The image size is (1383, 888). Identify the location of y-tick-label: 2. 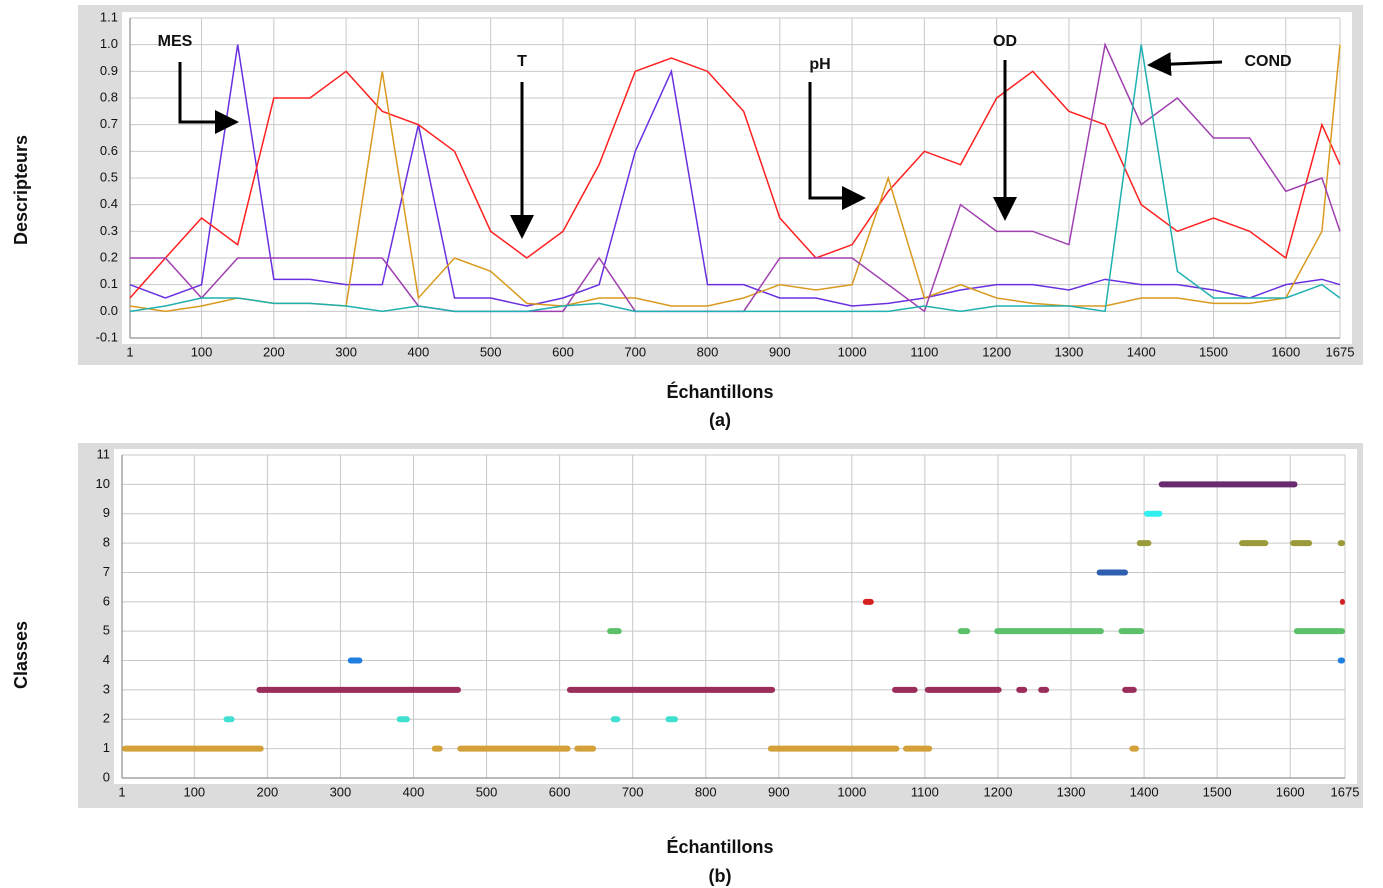
(106, 718).